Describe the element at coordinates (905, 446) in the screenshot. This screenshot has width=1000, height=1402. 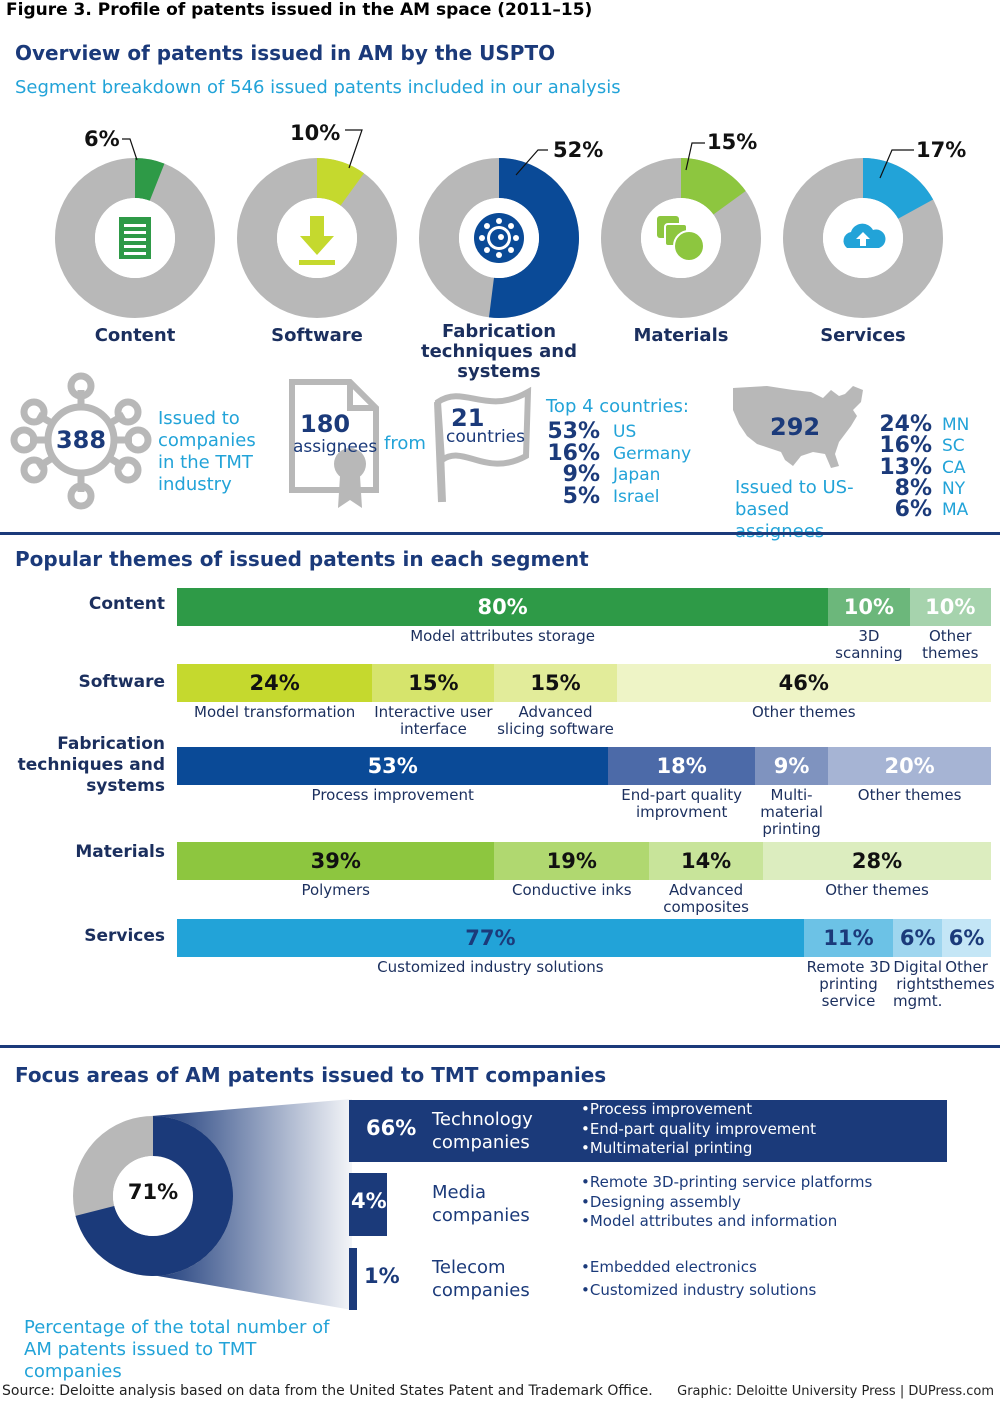
I see `state-percent: 16%` at that location.